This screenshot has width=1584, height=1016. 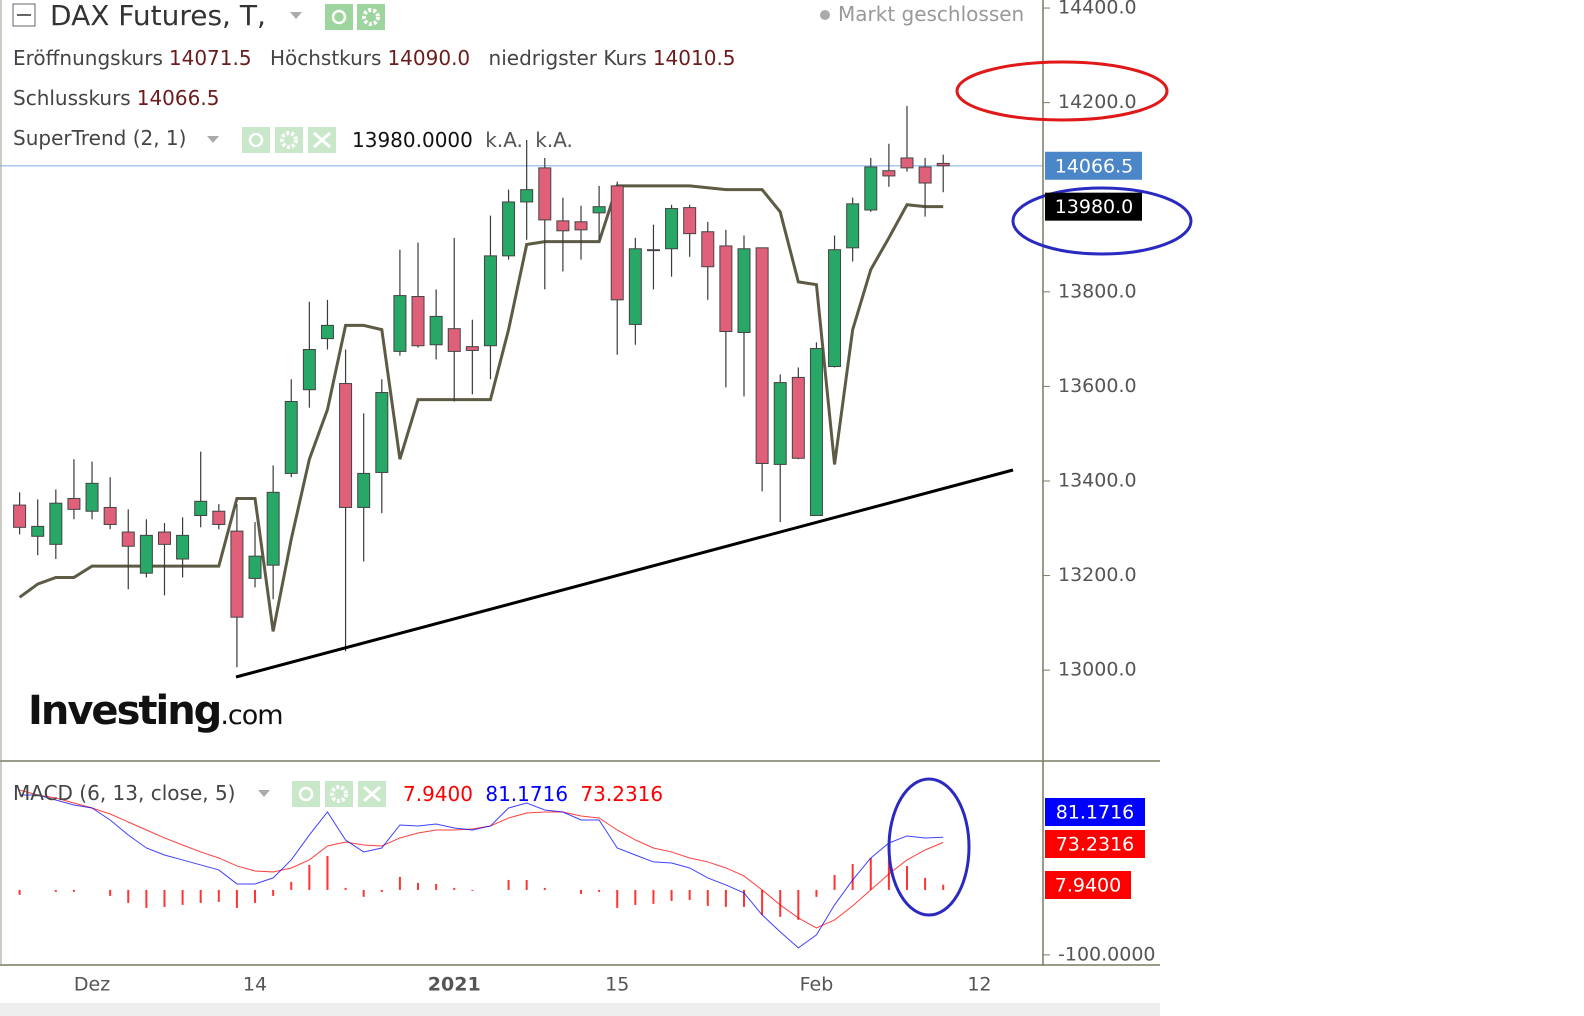 What do you see at coordinates (1097, 575) in the screenshot?
I see `y-tick-label: 13200.0` at bounding box center [1097, 575].